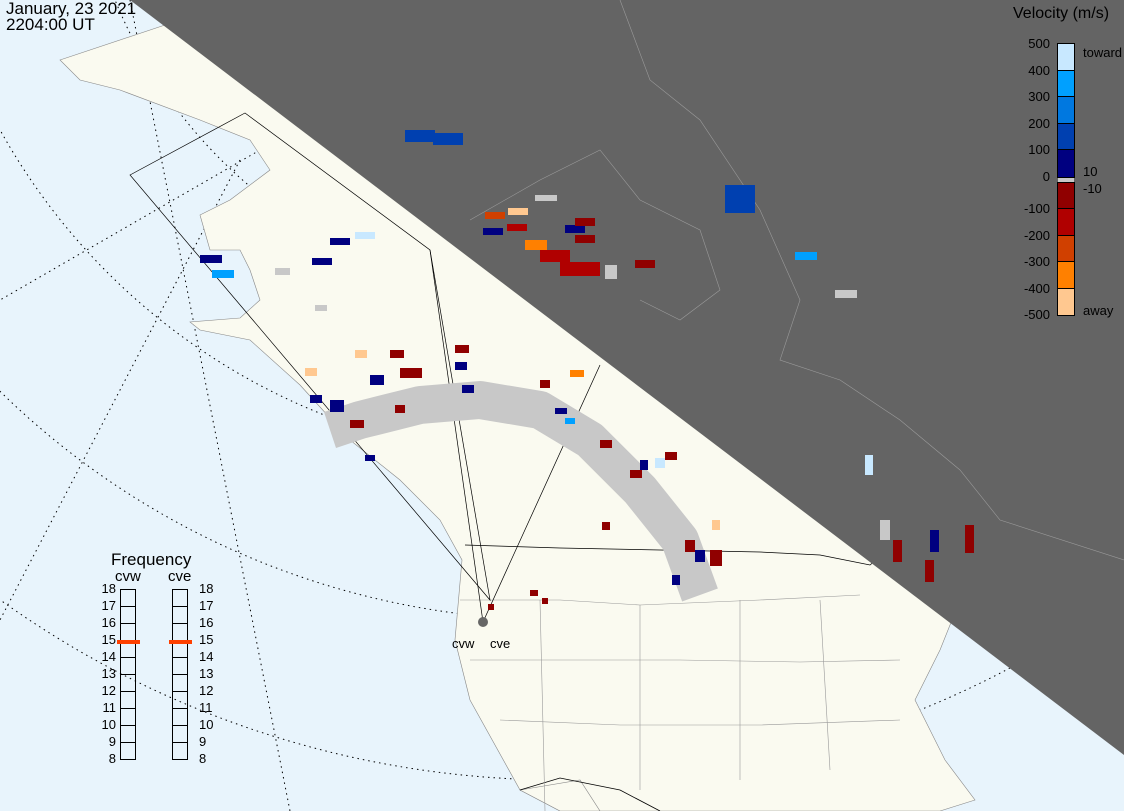  Describe the element at coordinates (108, 656) in the screenshot. I see `frequency-scale-label: 14` at that location.